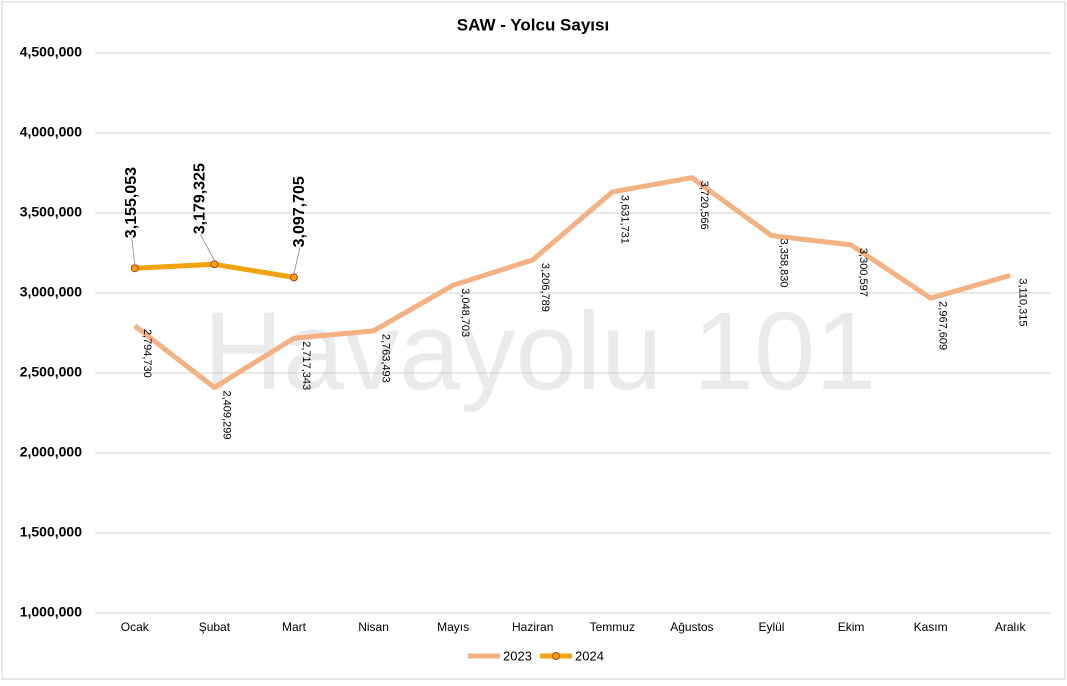 The image size is (1067, 686). Describe the element at coordinates (465, 312) in the screenshot. I see `data-label: 3,048,703` at that location.